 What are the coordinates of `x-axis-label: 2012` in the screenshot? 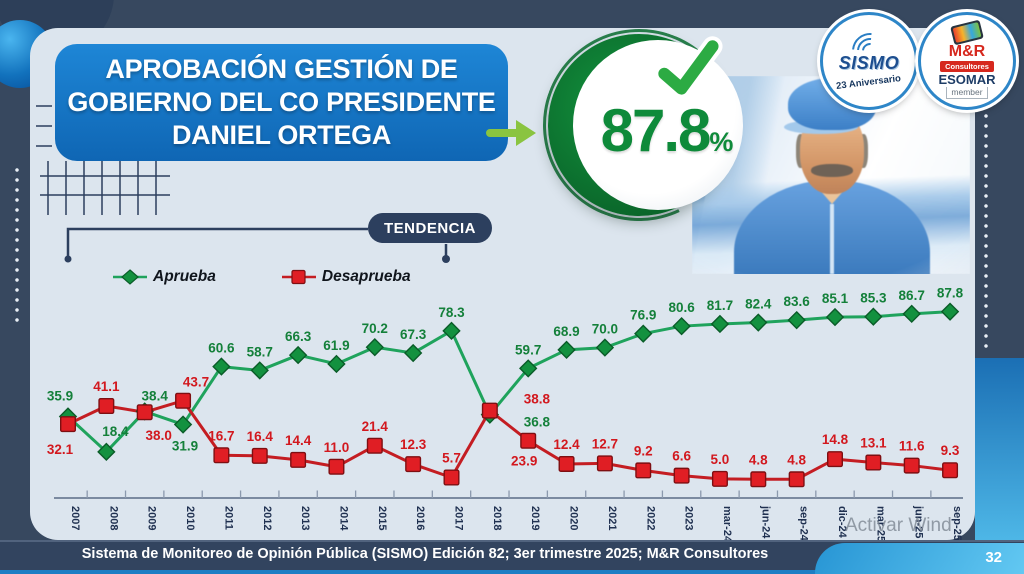 It's located at (267, 518).